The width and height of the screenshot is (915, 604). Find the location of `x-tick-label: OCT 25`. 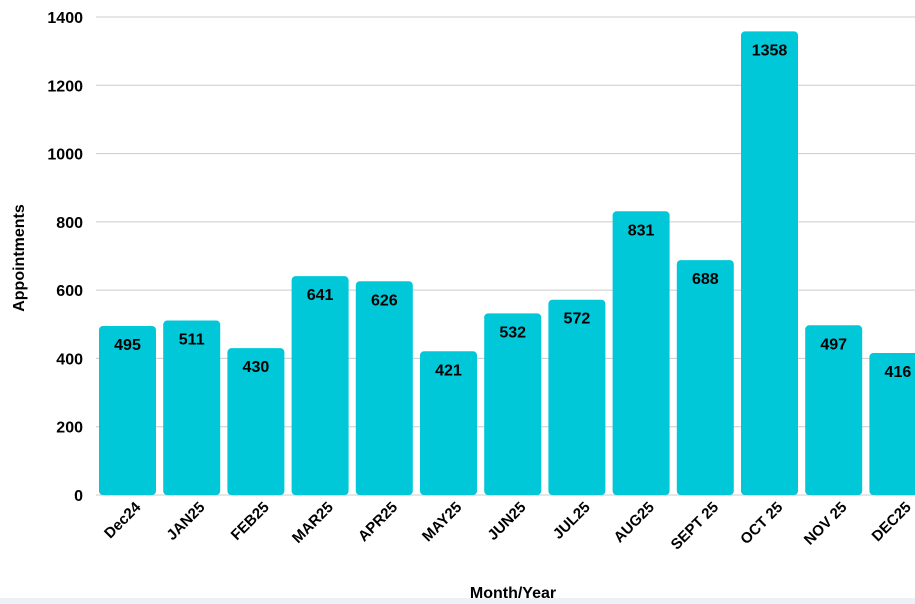

x-tick-label: OCT 25 is located at coordinates (761, 523).